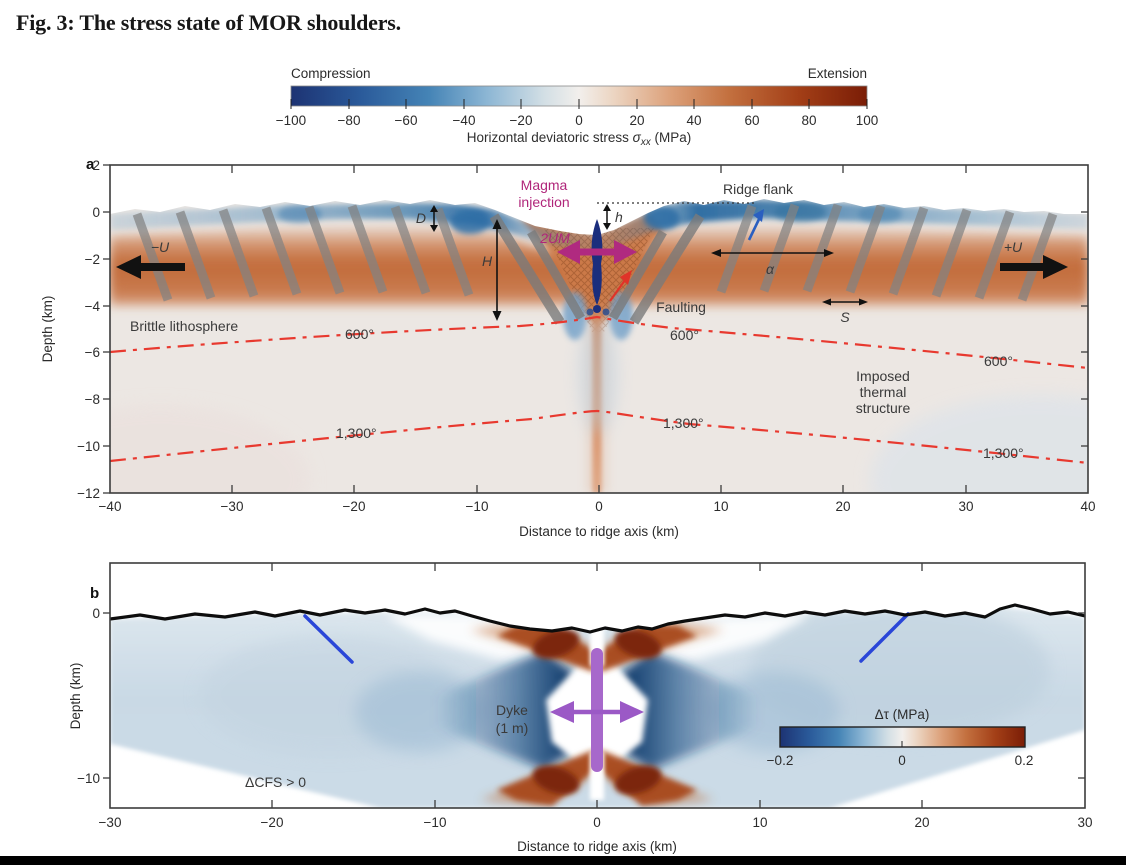 The width and height of the screenshot is (1126, 865). I want to click on alpha-arrow-head, so click(716, 253).